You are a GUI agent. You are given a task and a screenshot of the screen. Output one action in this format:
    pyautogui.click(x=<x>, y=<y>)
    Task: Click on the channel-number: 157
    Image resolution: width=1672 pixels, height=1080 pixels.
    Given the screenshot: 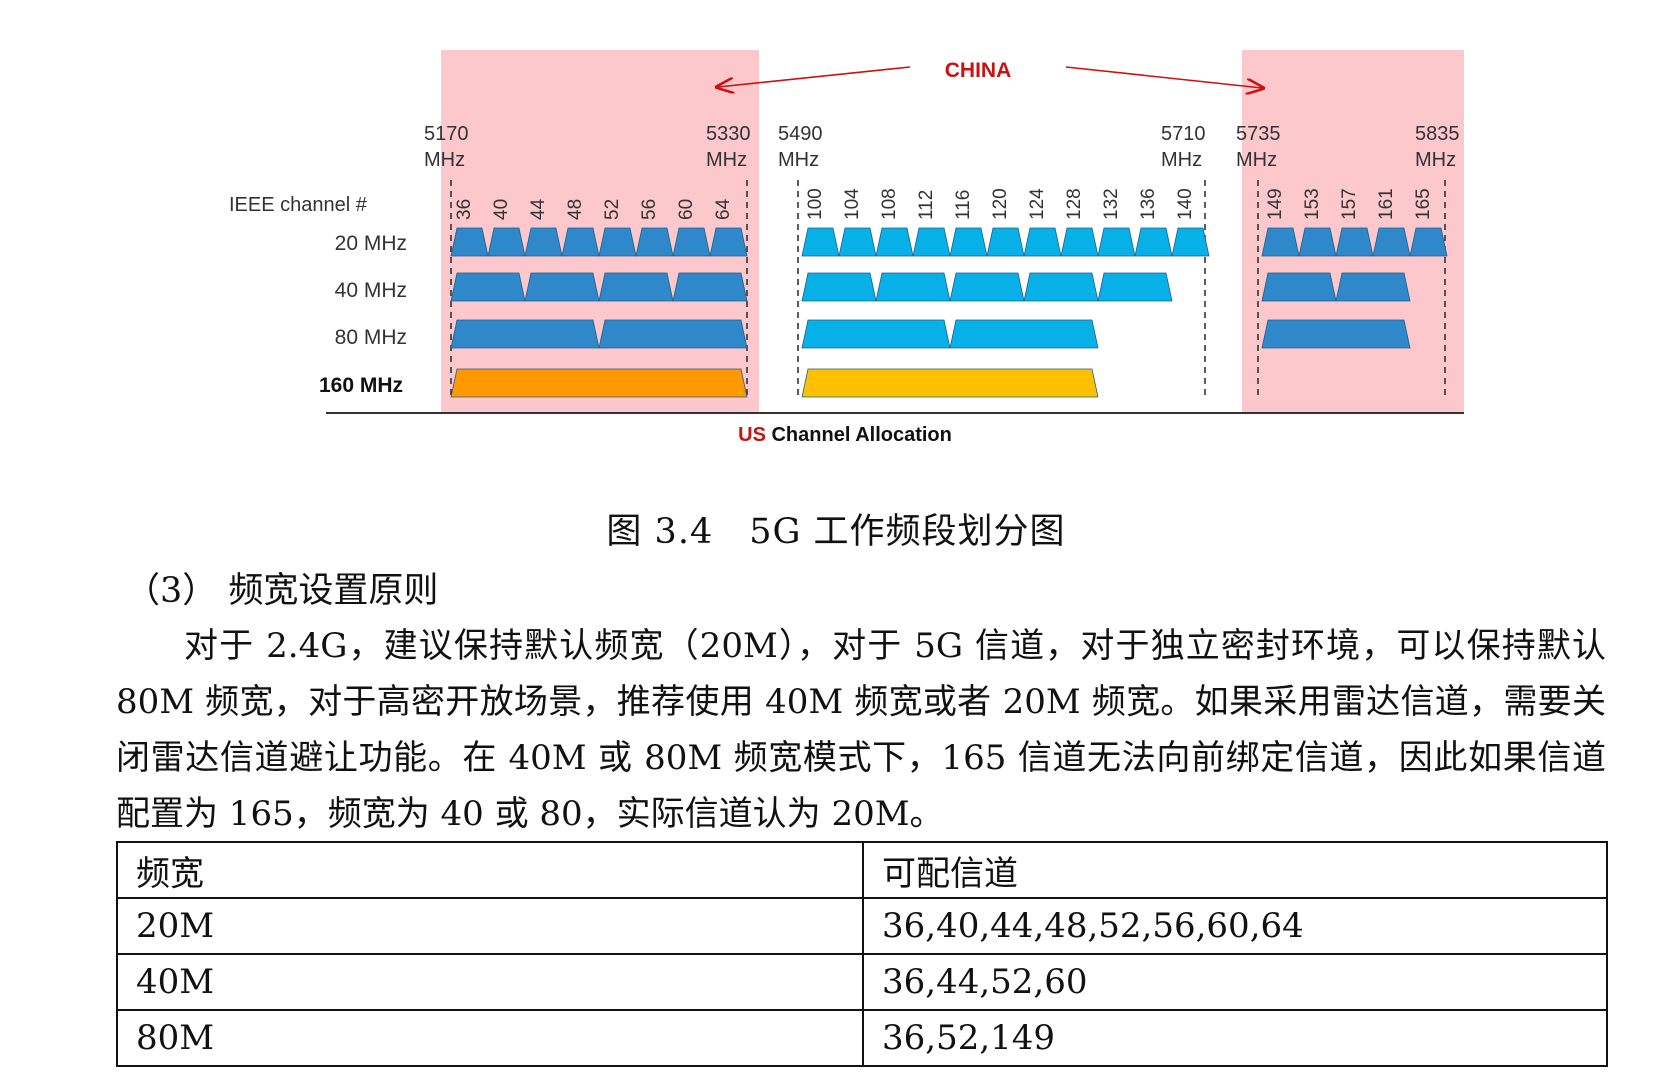 What is the action you would take?
    pyautogui.click(x=1349, y=204)
    